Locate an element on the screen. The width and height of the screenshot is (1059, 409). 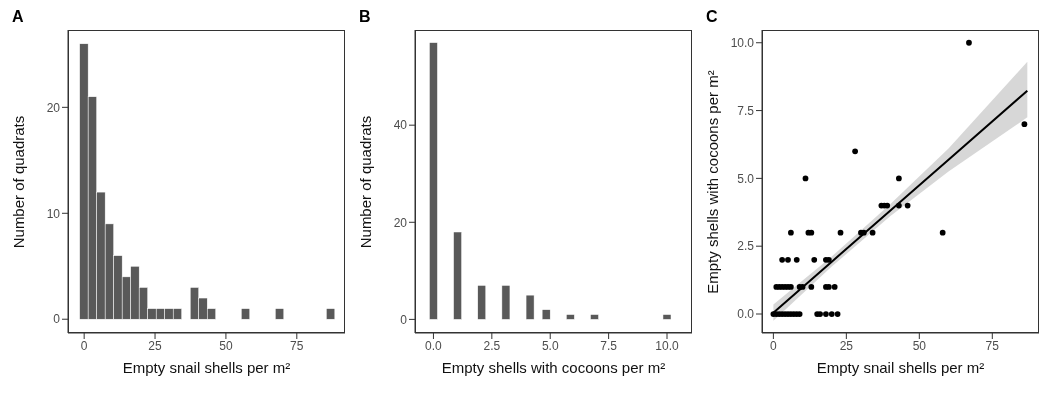
y-tick-label: 40 is located at coordinates (400, 125).